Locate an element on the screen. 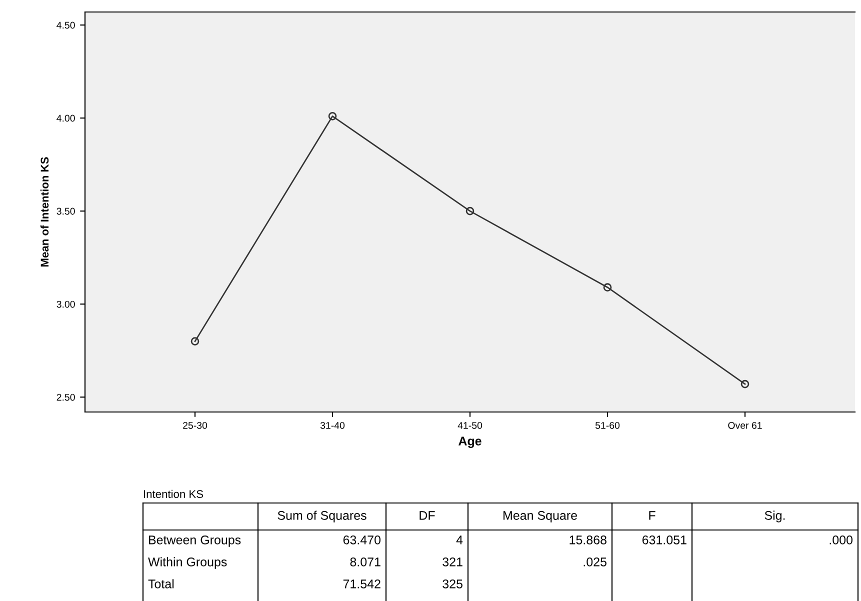 This screenshot has height=601, width=861. text: 631.051 is located at coordinates (664, 540).